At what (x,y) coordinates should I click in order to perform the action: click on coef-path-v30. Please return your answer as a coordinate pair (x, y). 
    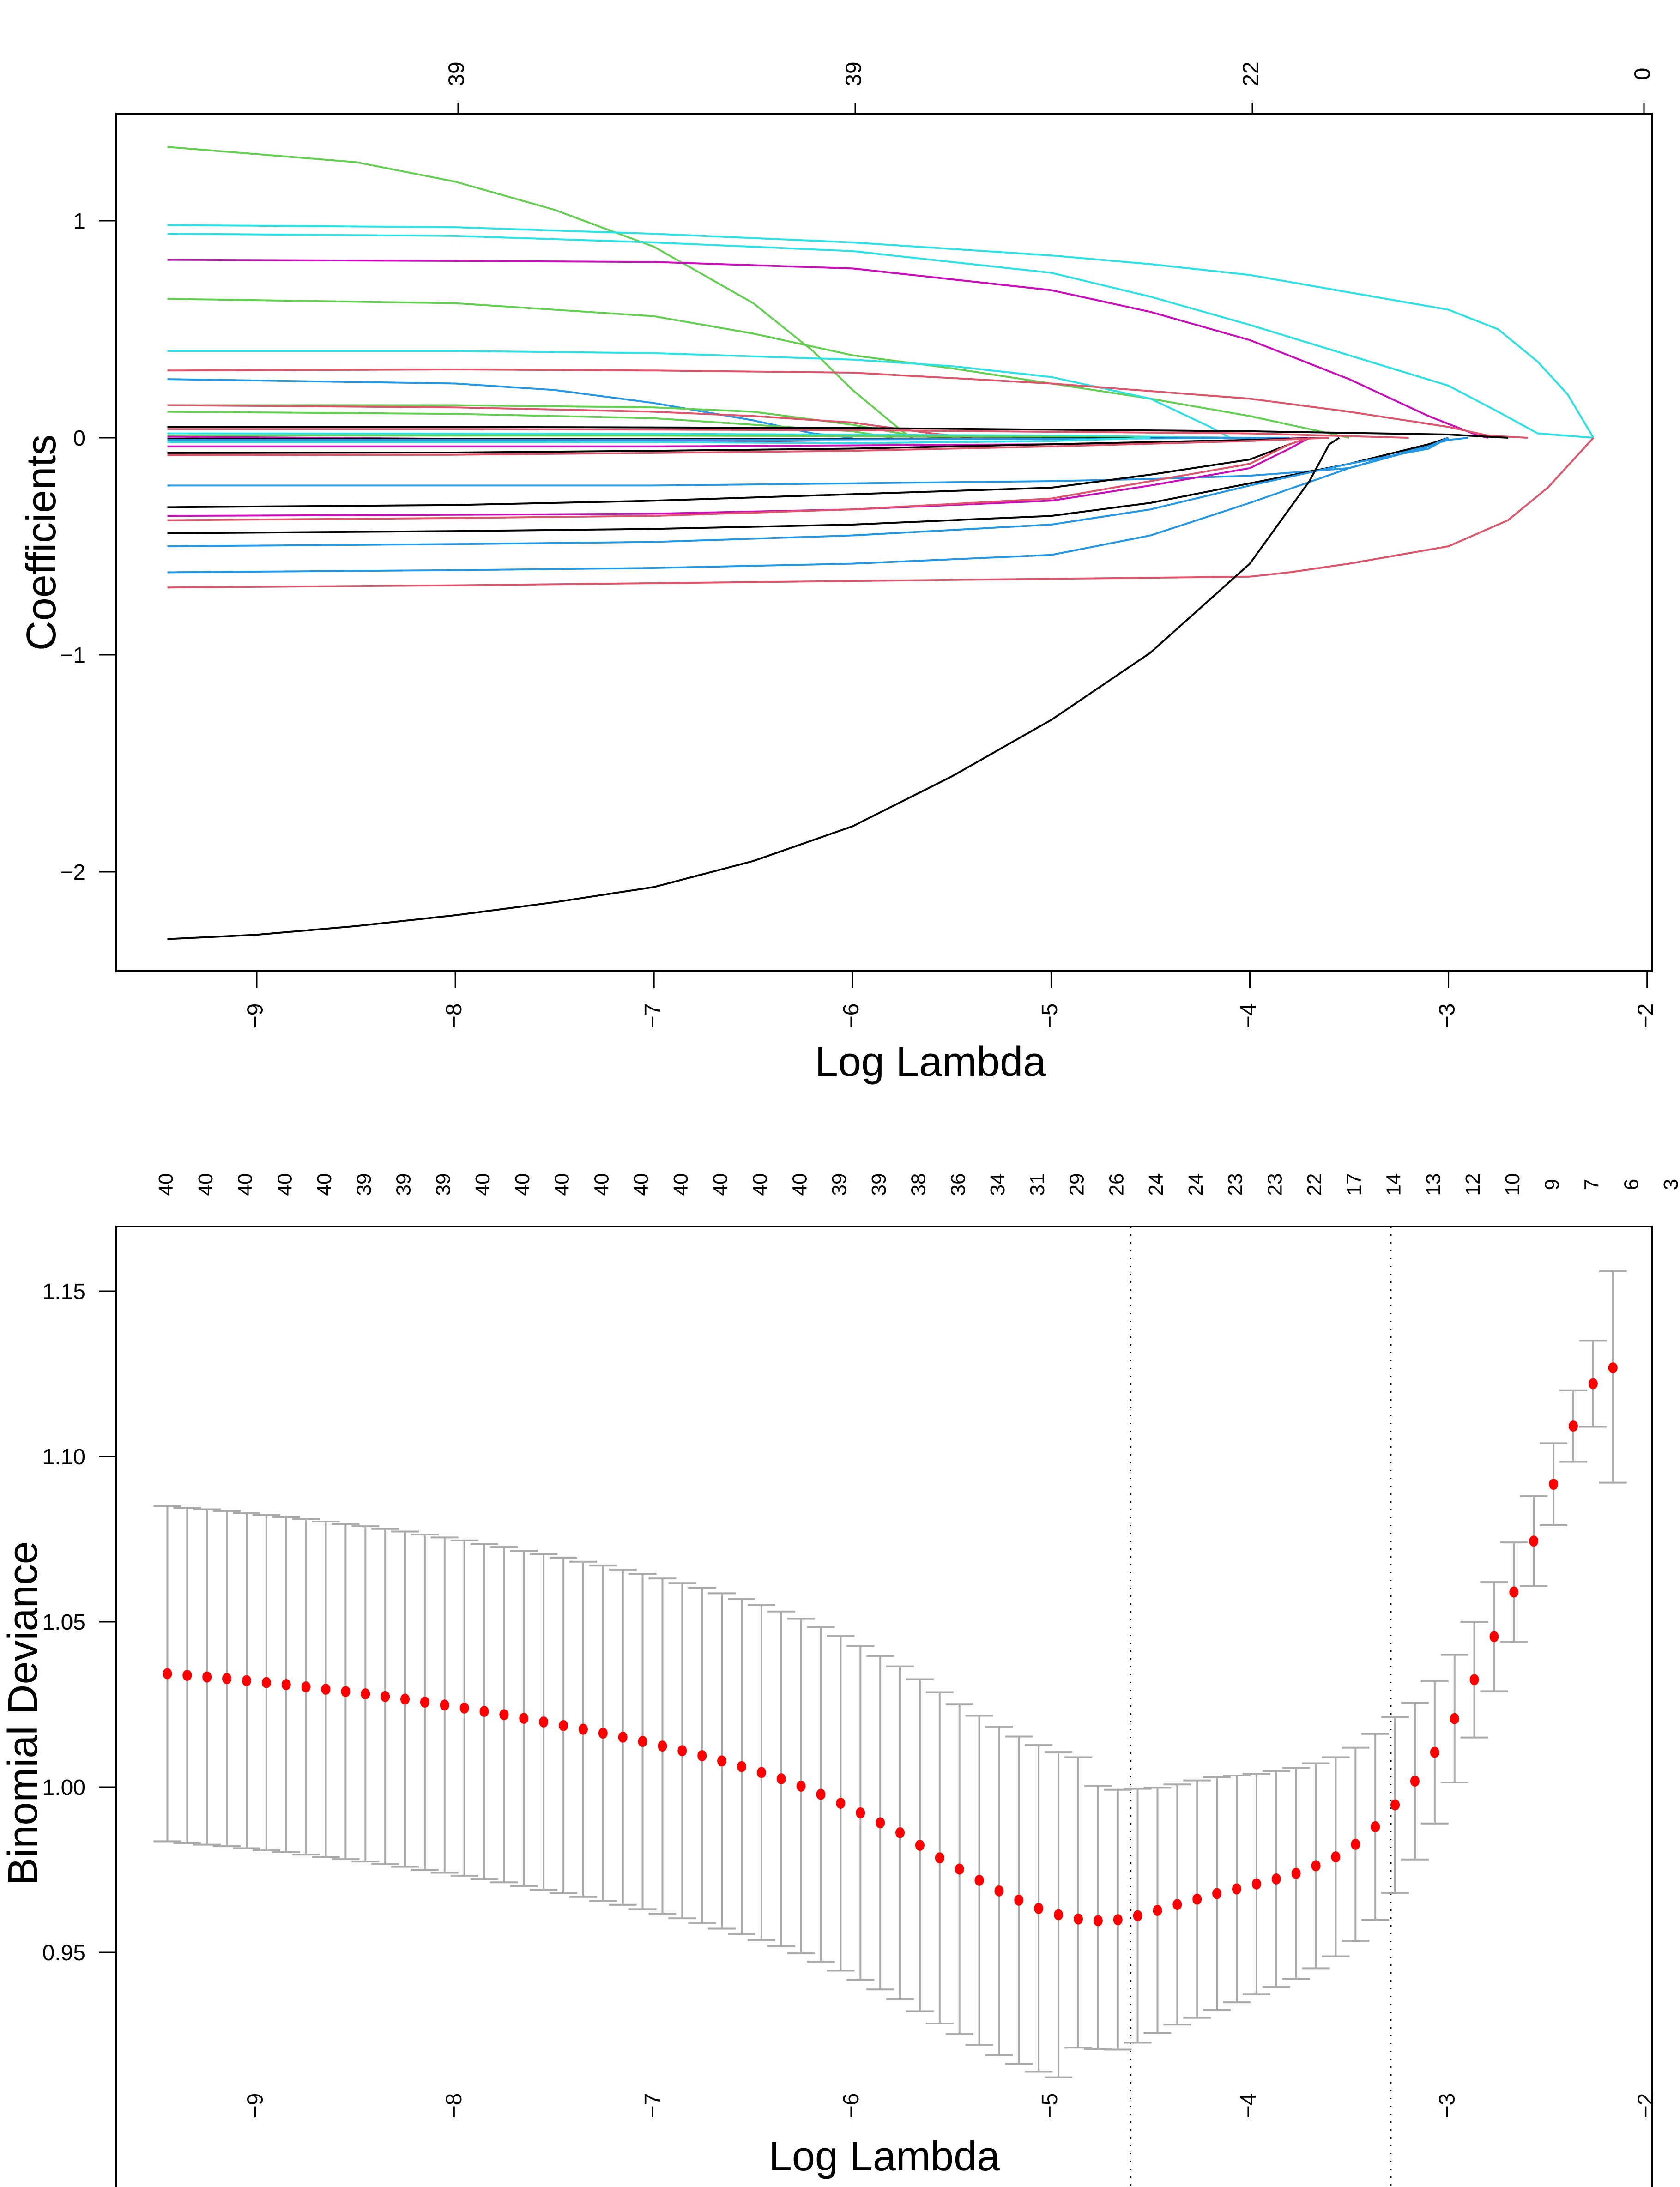
    Looking at the image, I should click on (881, 513).